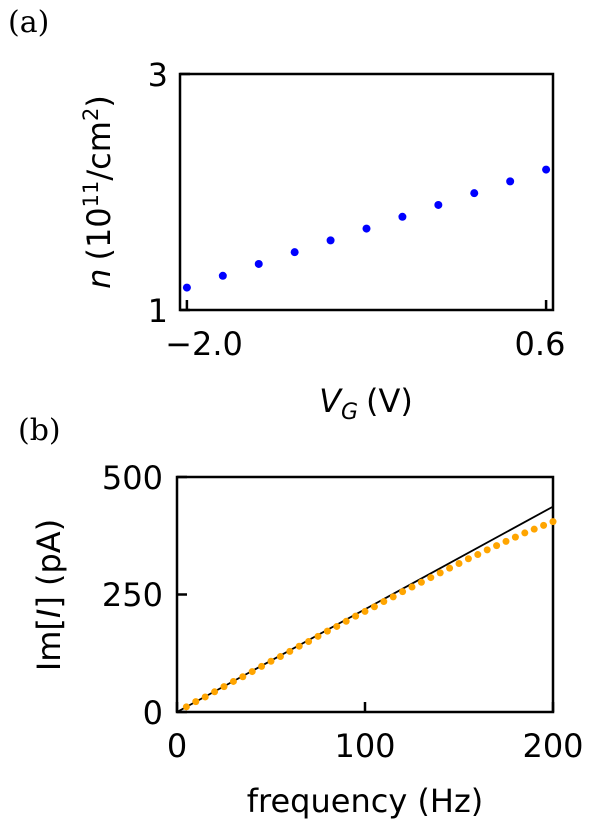 The height and width of the screenshot is (835, 601). What do you see at coordinates (28, 22) in the screenshot?
I see `panel-a-label: (a)` at bounding box center [28, 22].